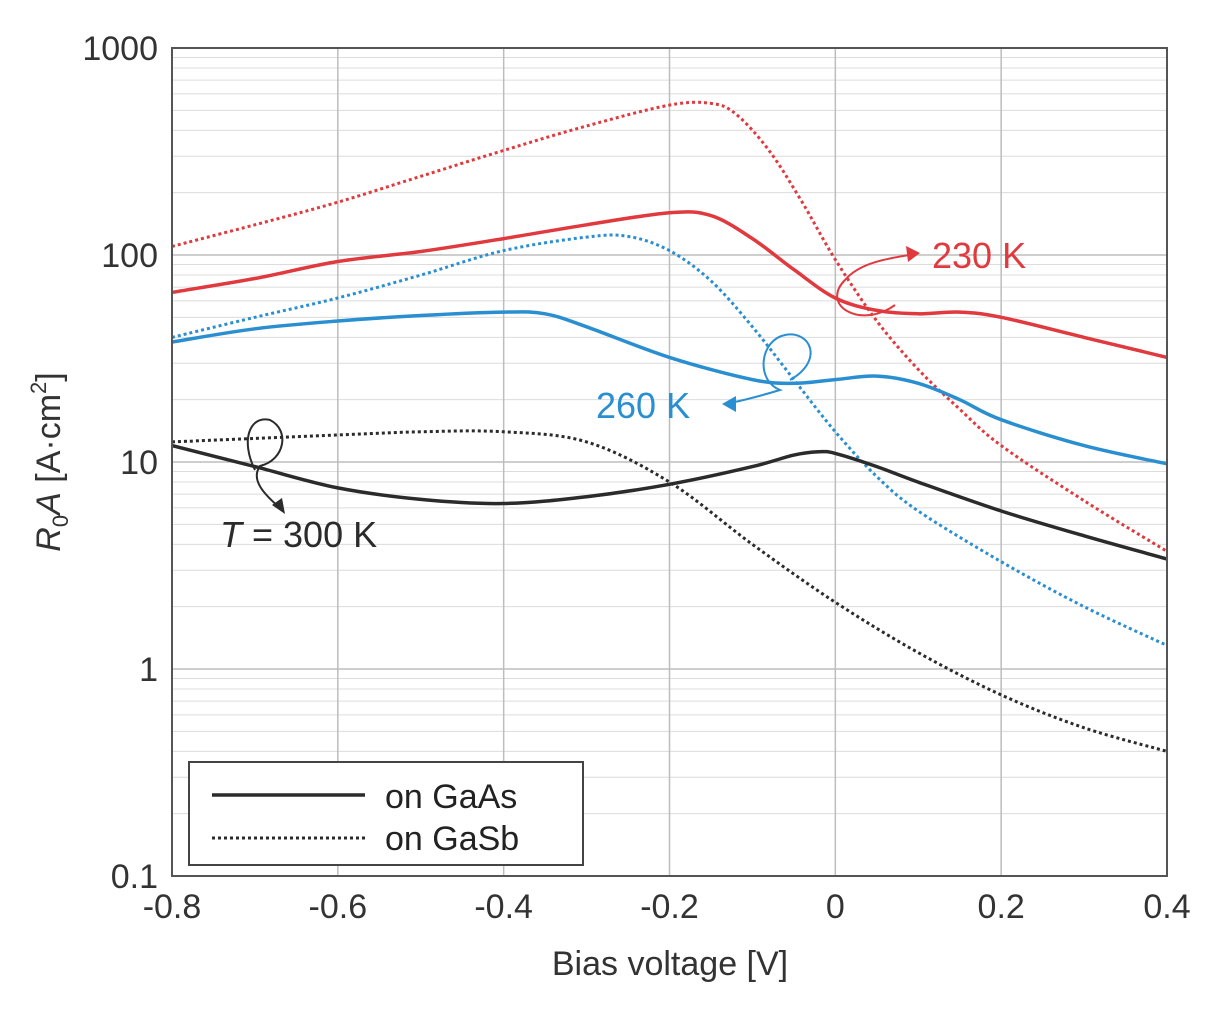  I want to click on label-300k-t: T, so click(232, 534).